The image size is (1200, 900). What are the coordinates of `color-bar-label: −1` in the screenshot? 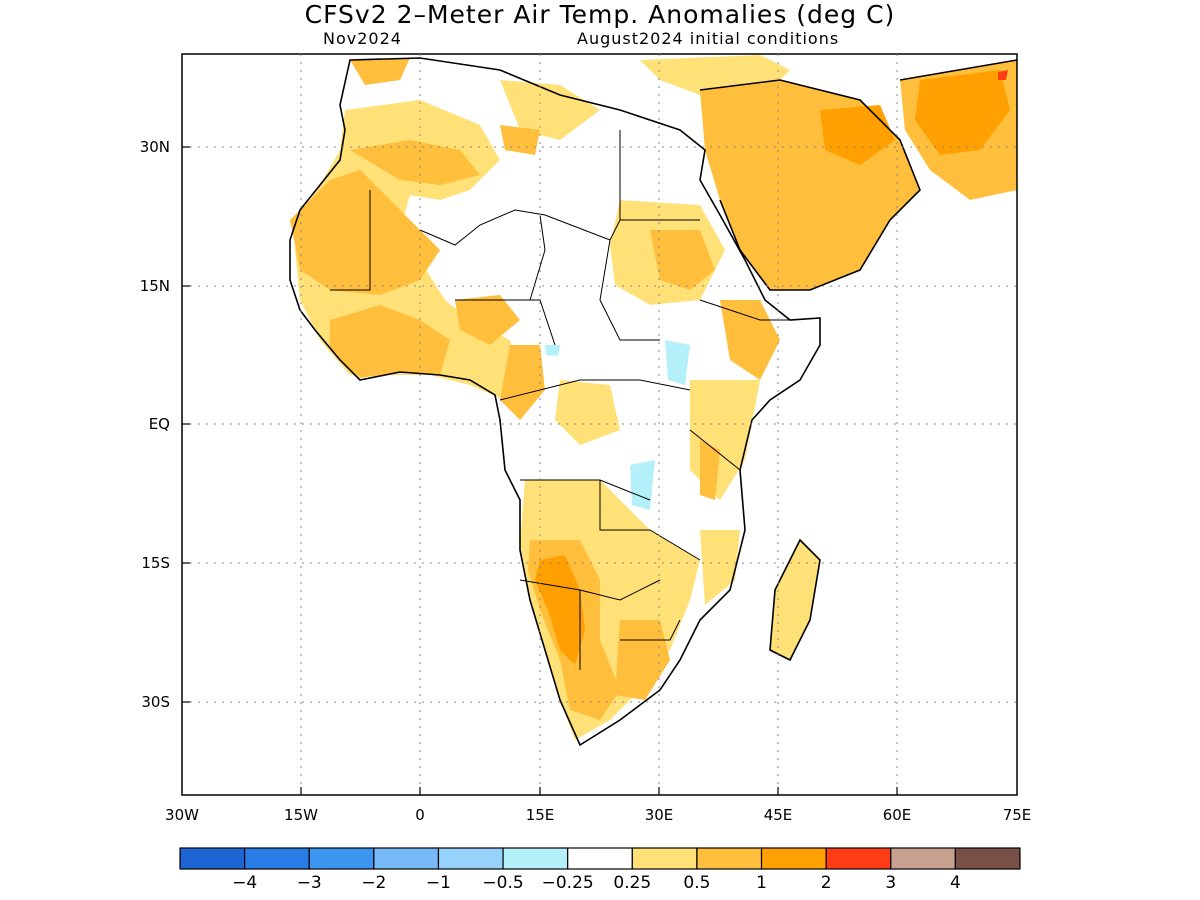 It's located at (438, 883).